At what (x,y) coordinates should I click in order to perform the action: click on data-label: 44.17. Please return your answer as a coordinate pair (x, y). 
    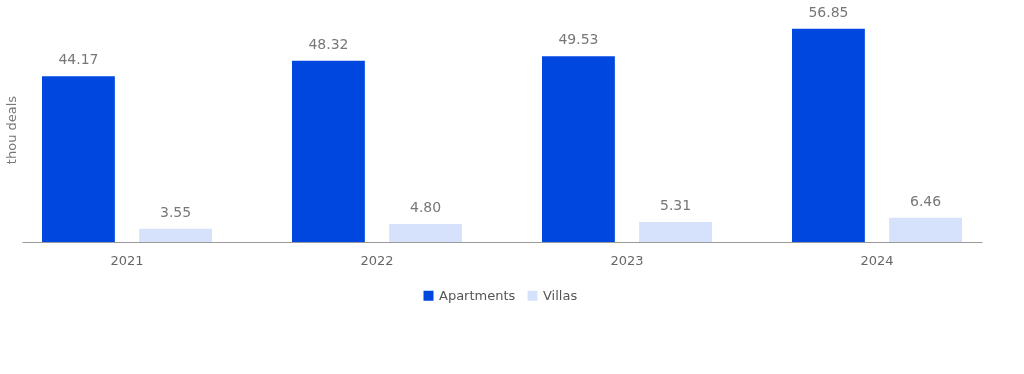
    Looking at the image, I should click on (78, 59).